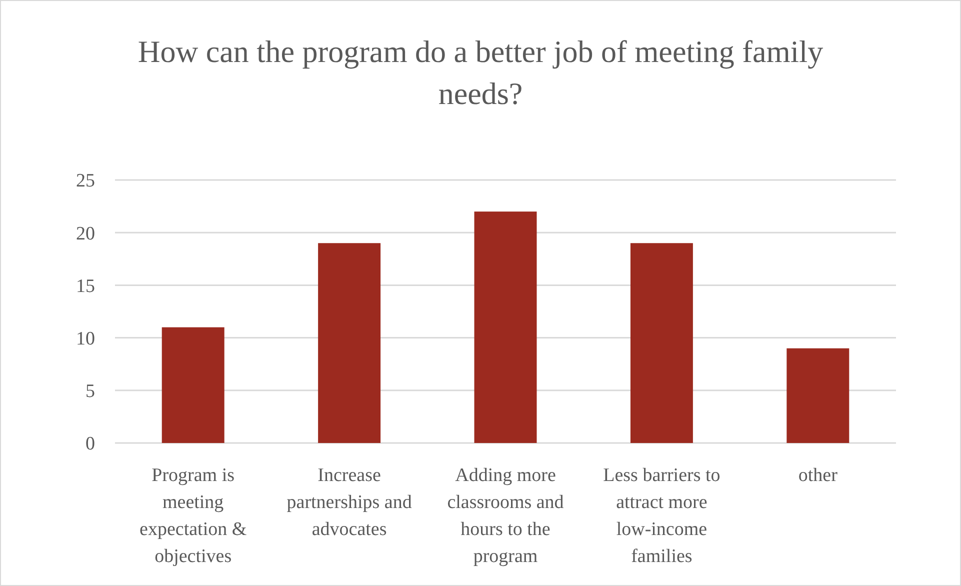 The width and height of the screenshot is (961, 586). I want to click on chart-title: How can the program do a better job of meeting family needs?, so click(481, 72).